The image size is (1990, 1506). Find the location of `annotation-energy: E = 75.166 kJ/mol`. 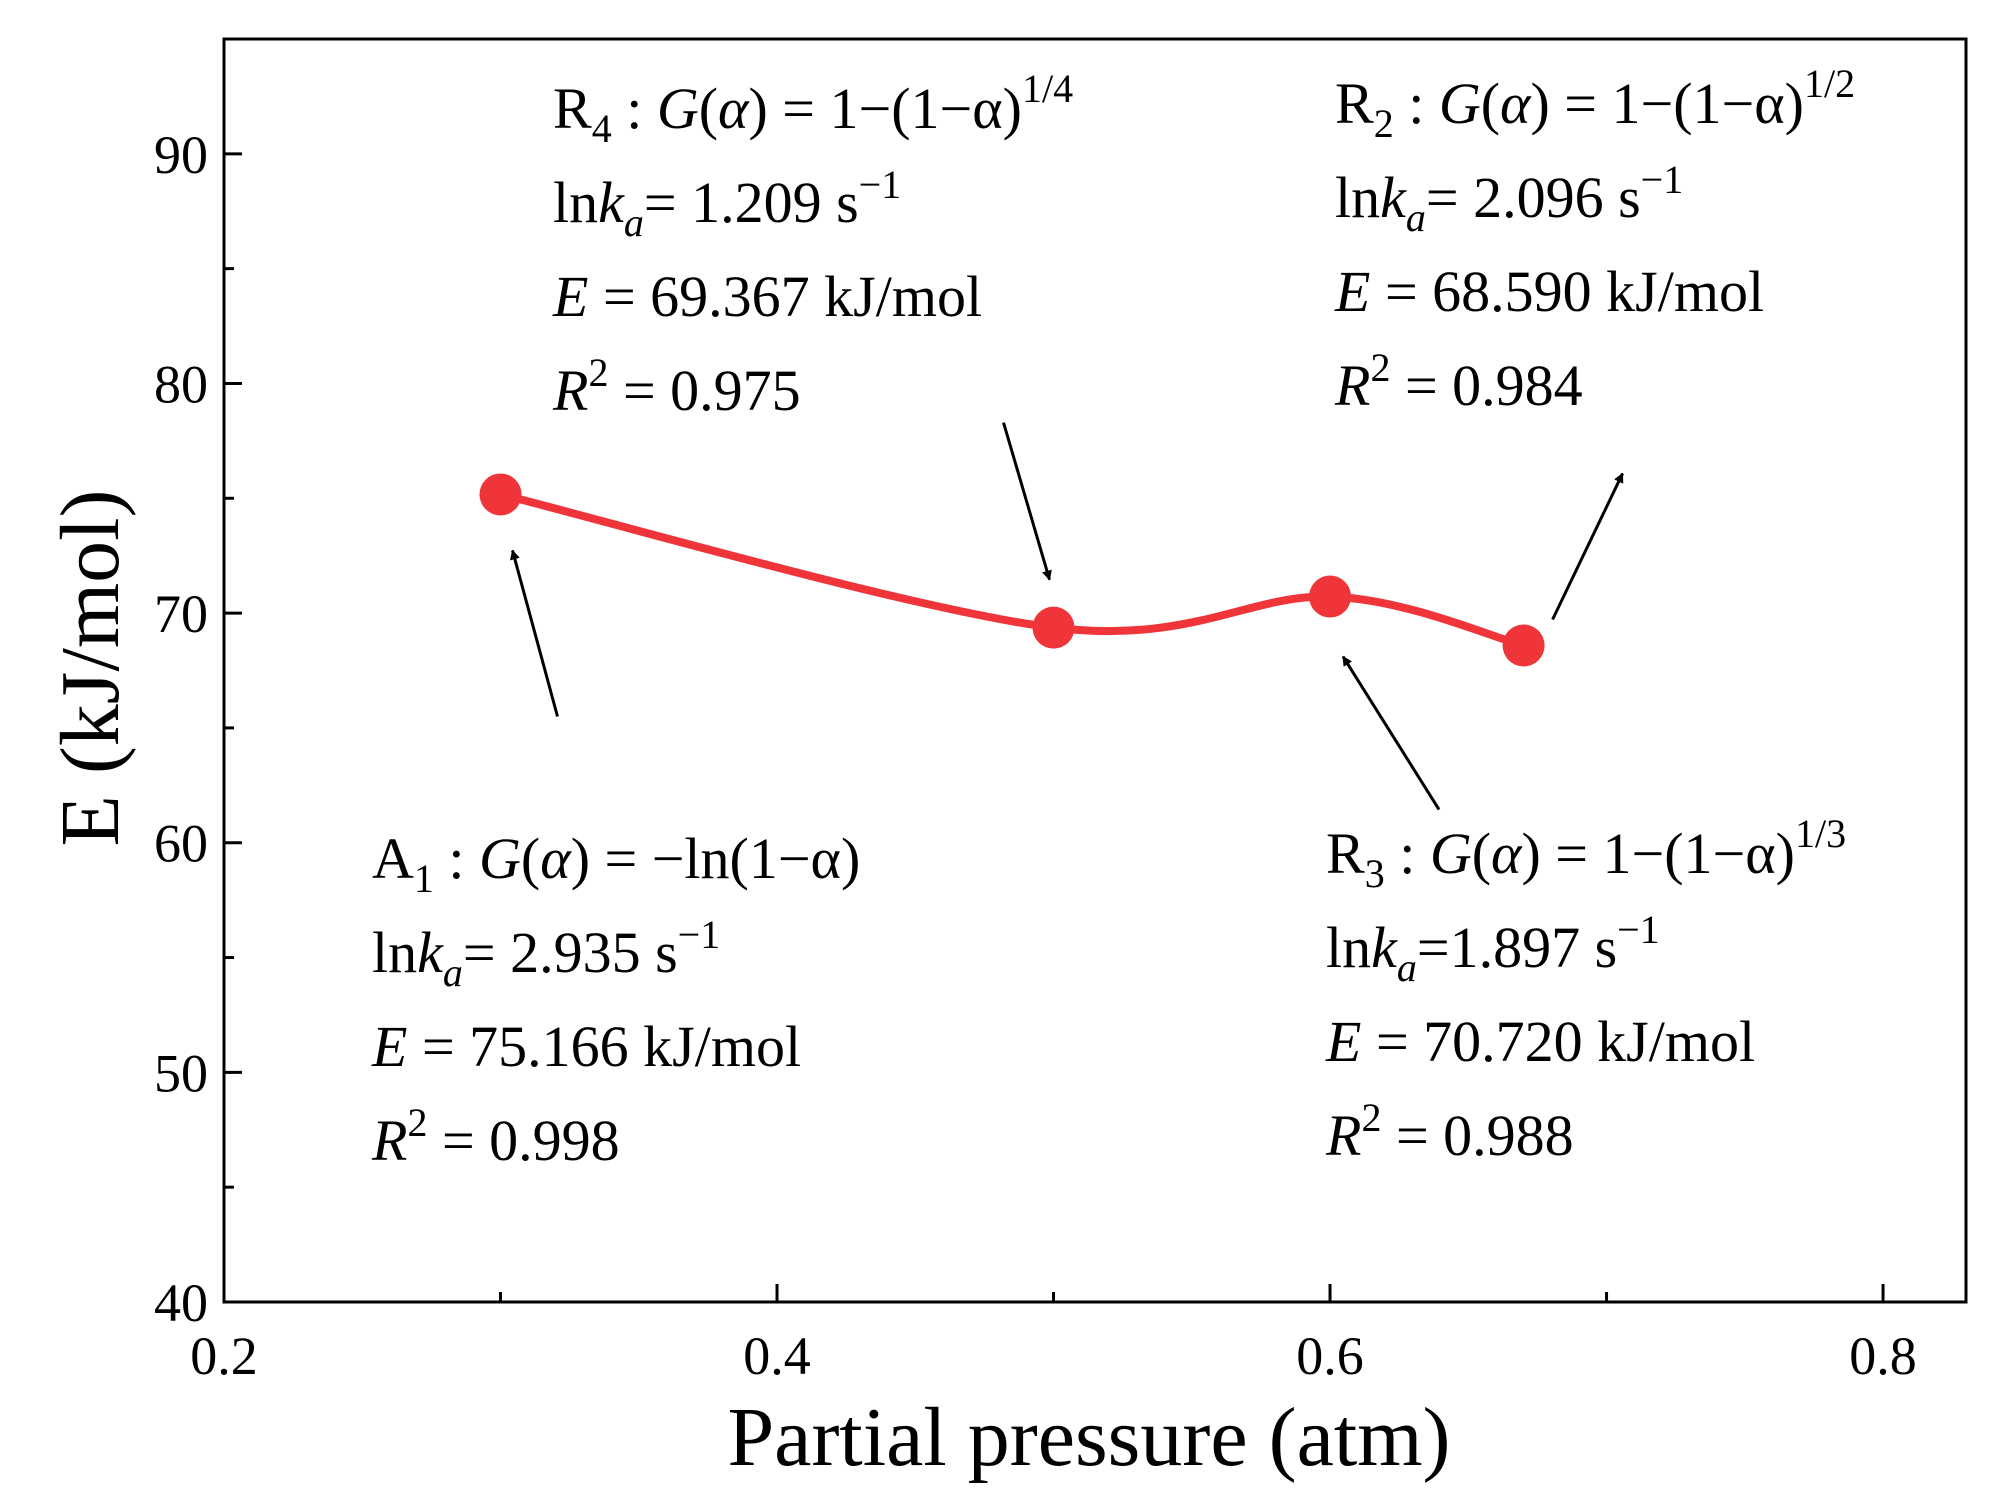

annotation-energy: E = 75.166 kJ/mol is located at coordinates (586, 1046).